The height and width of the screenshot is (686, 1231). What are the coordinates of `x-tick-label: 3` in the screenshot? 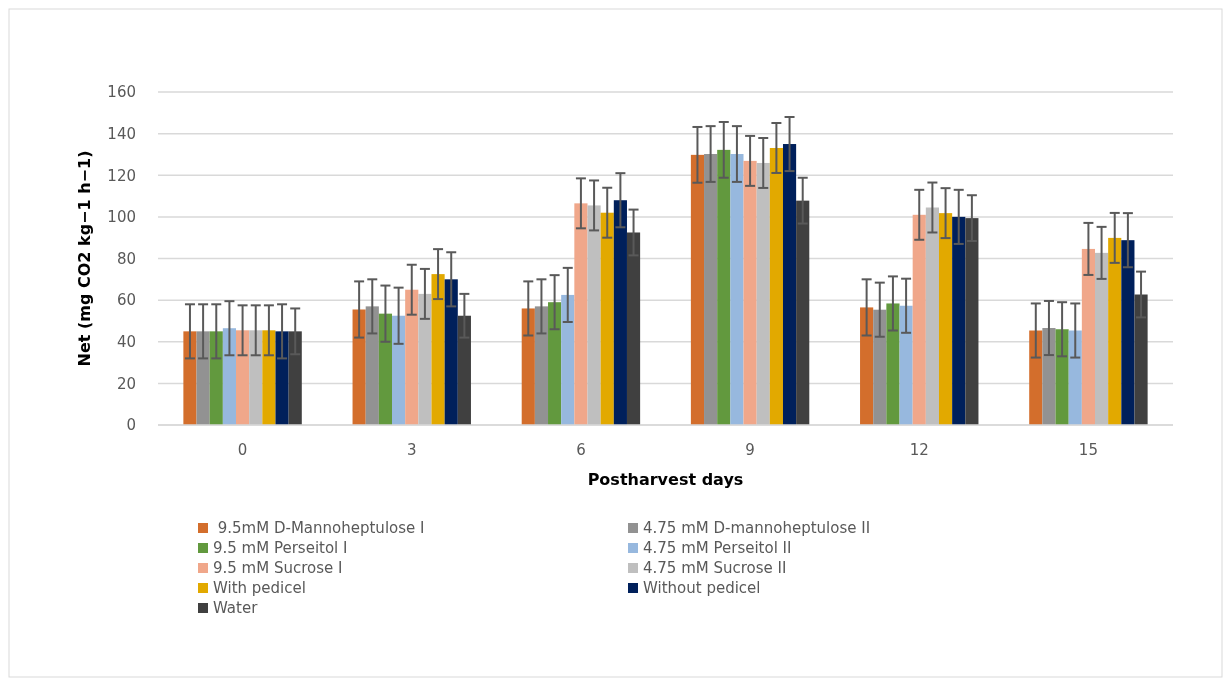 It's located at (411, 450).